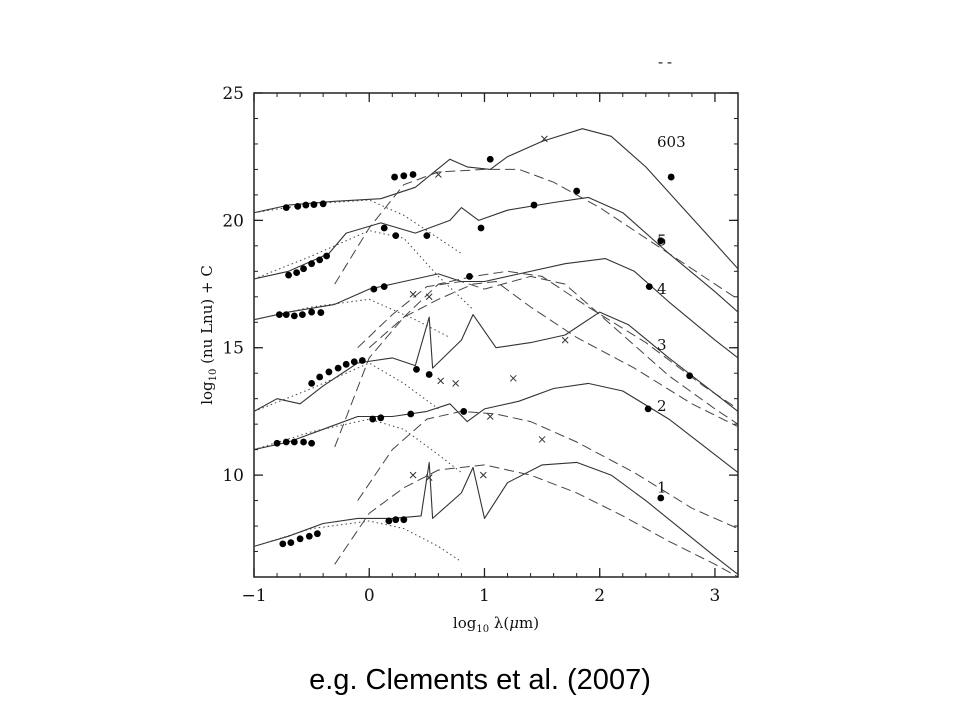 Image resolution: width=960 pixels, height=720 pixels. What do you see at coordinates (233, 94) in the screenshot?
I see `y-tick-label: 25` at bounding box center [233, 94].